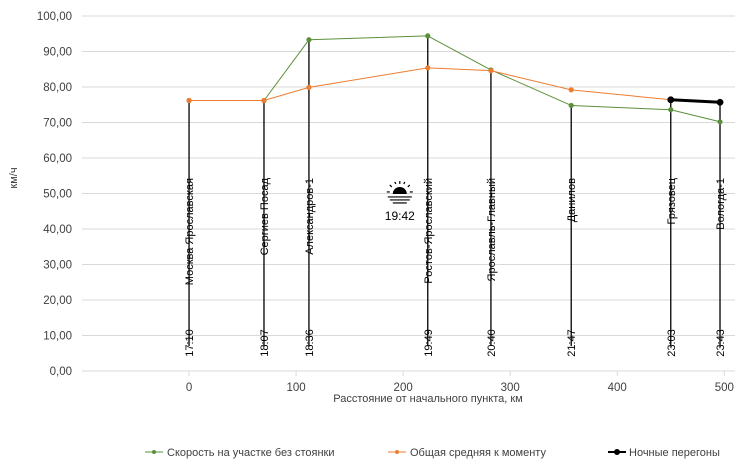 The width and height of the screenshot is (753, 469). I want to click on station-time-label: 20:40, so click(492, 343).